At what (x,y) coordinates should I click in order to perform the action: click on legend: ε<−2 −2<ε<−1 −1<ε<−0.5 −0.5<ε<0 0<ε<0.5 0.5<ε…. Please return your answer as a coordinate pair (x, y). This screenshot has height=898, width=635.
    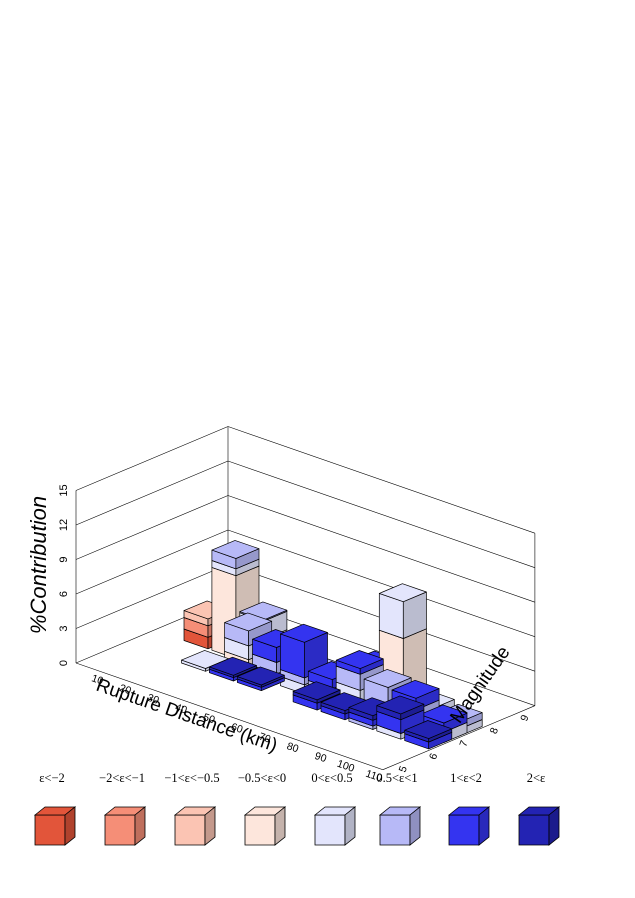
    Looking at the image, I should click on (297, 808).